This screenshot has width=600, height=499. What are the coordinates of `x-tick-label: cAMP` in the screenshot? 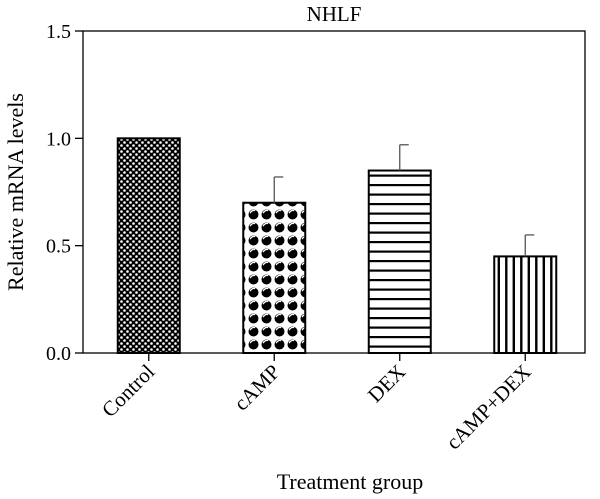 It's located at (257, 388).